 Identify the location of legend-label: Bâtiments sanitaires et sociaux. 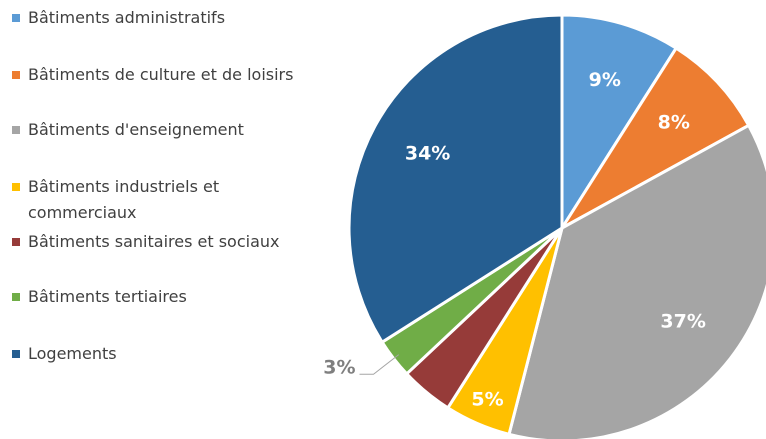
(154, 241).